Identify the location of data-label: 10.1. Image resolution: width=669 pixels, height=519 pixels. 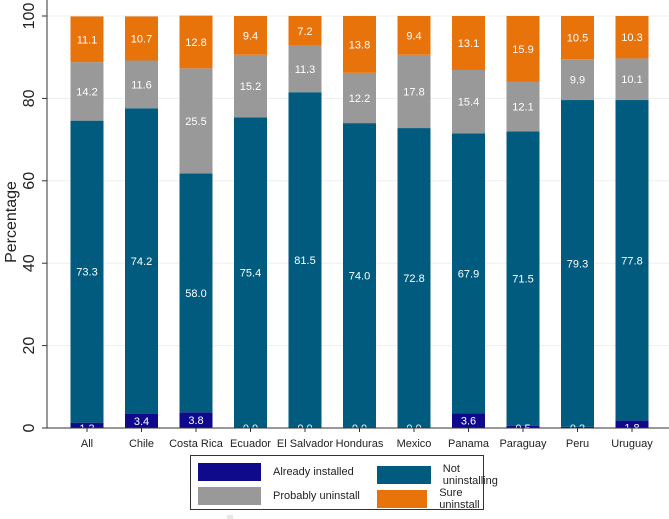
(631, 80).